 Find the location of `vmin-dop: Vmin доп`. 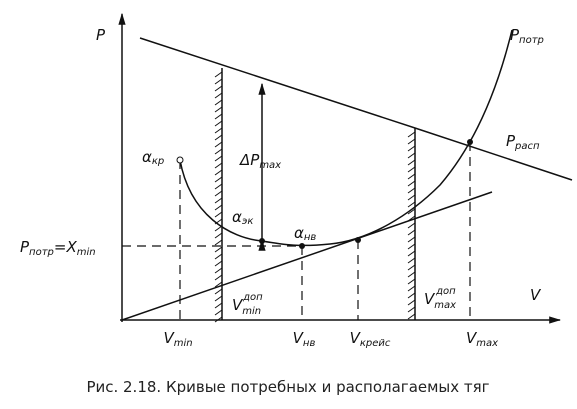

vmin-dop: Vmin доп is located at coordinates (247, 304).